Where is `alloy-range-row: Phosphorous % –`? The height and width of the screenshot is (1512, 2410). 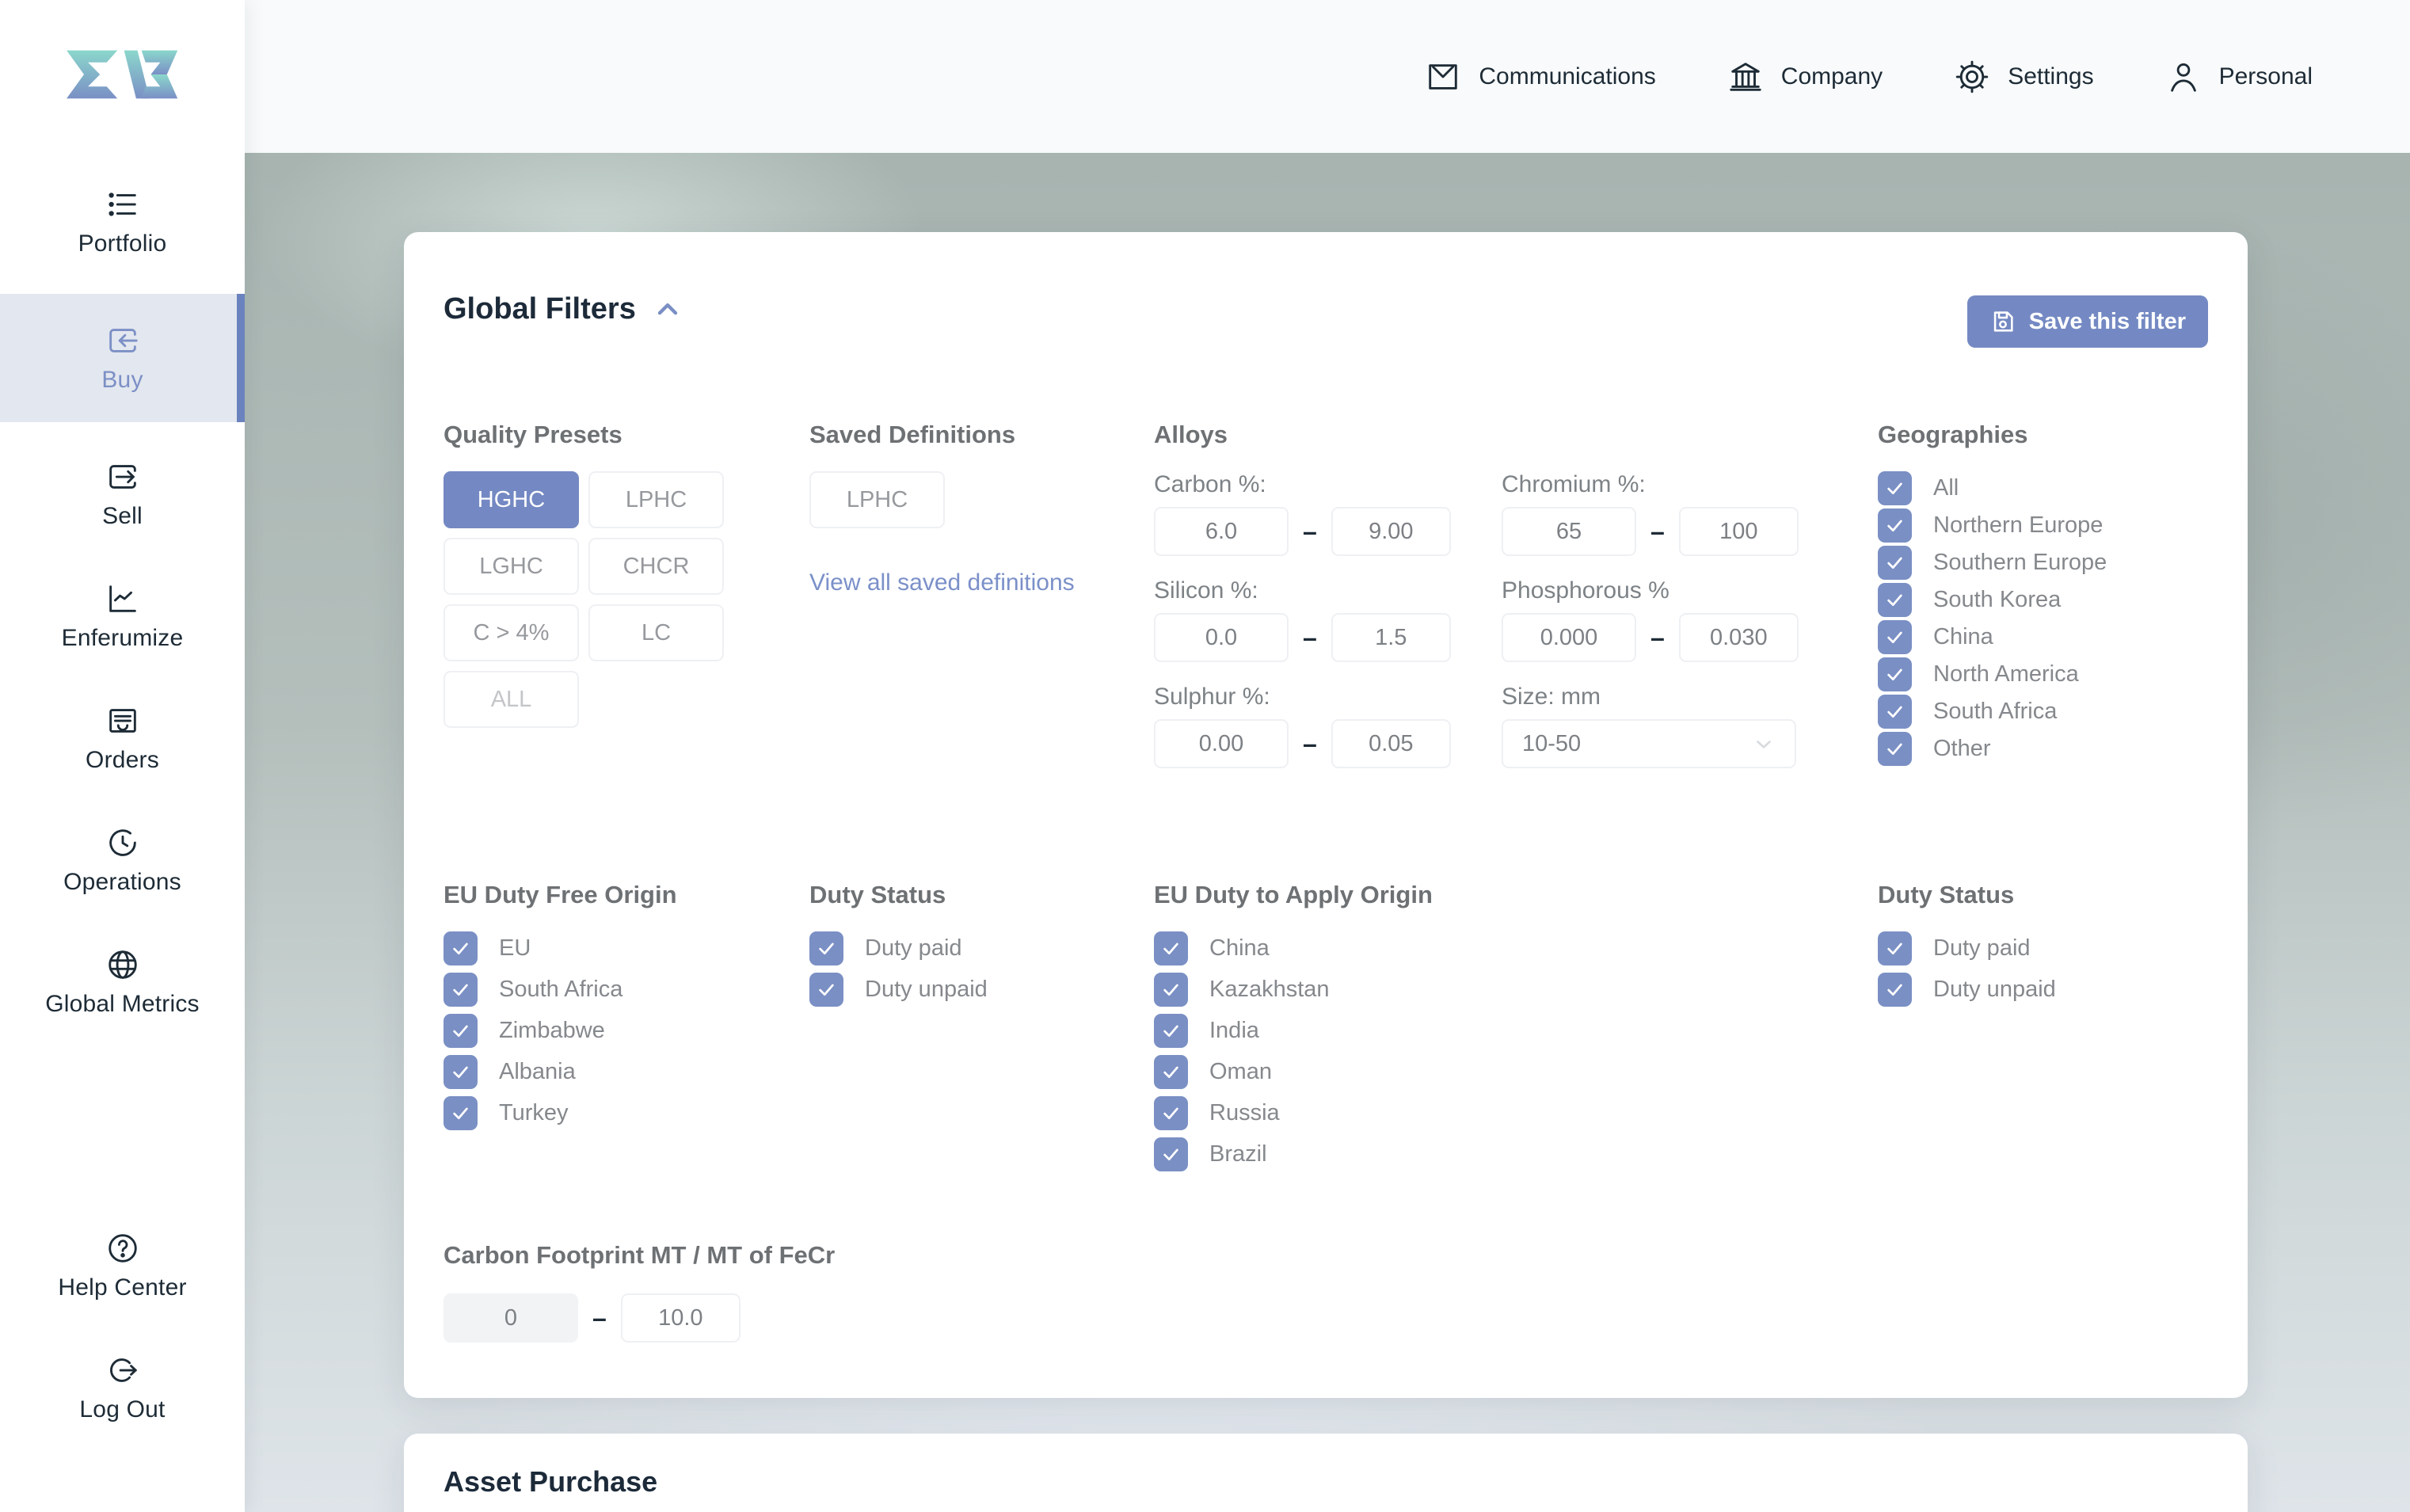
alloy-range-row: Phosphorous % – is located at coordinates (1690, 619).